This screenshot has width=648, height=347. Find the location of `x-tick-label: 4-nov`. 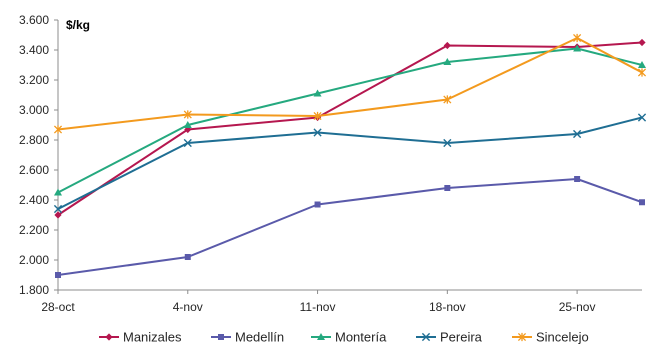

x-tick-label: 4-nov is located at coordinates (188, 307).